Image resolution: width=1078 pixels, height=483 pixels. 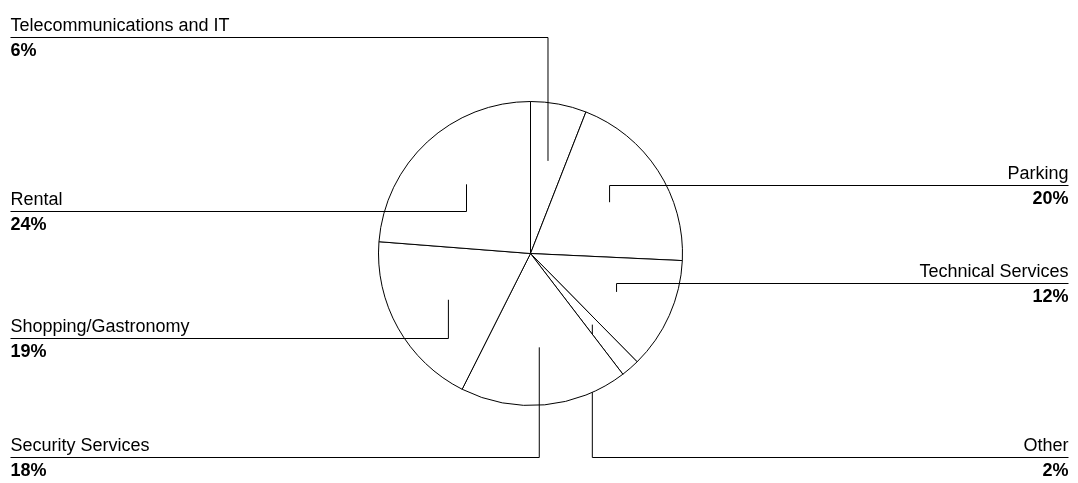 I want to click on slice-label: Technical Services, so click(x=994, y=270).